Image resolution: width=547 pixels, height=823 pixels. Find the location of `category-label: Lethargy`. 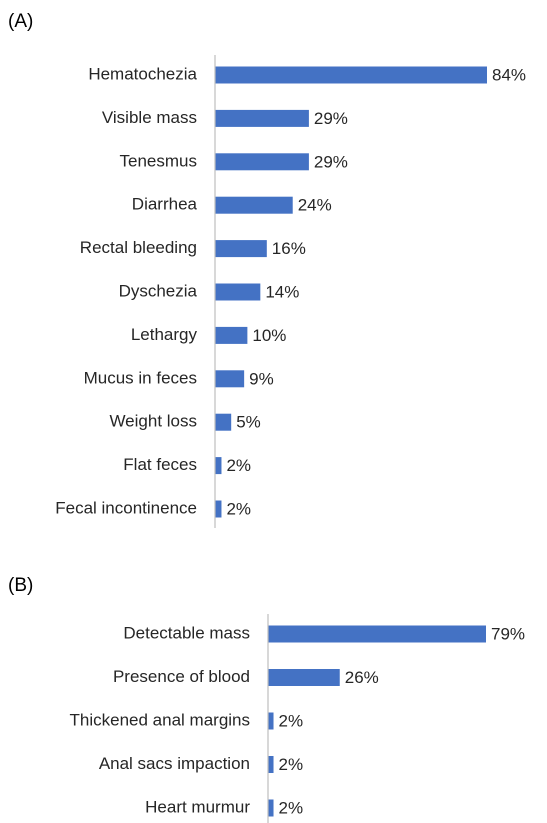

category-label: Lethargy is located at coordinates (164, 334).